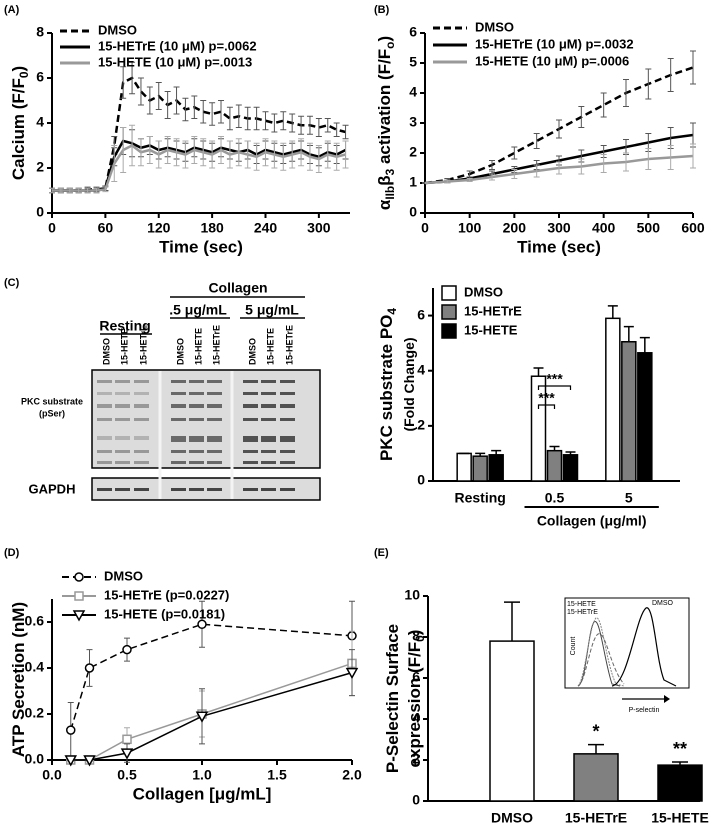  I want to click on y-axis-title-part: IIb, so click(390, 193).